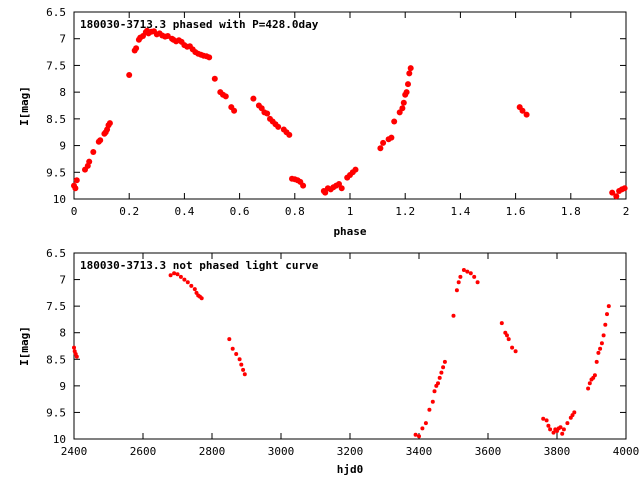  I want to click on x-tick-label: 2800, so click(212, 451).